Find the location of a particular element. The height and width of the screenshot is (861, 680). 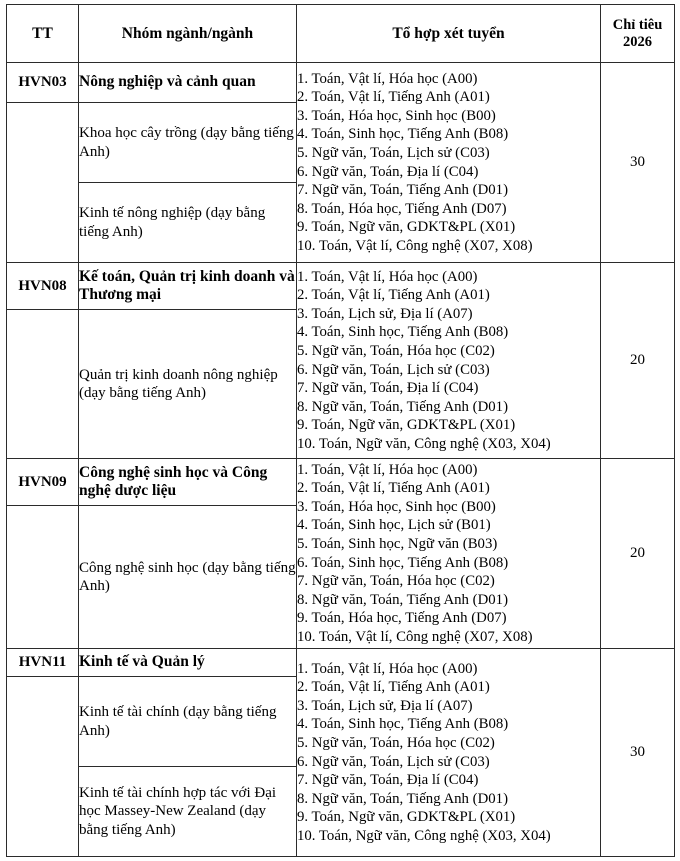

program-code-cell: HVN11 is located at coordinates (42, 662).